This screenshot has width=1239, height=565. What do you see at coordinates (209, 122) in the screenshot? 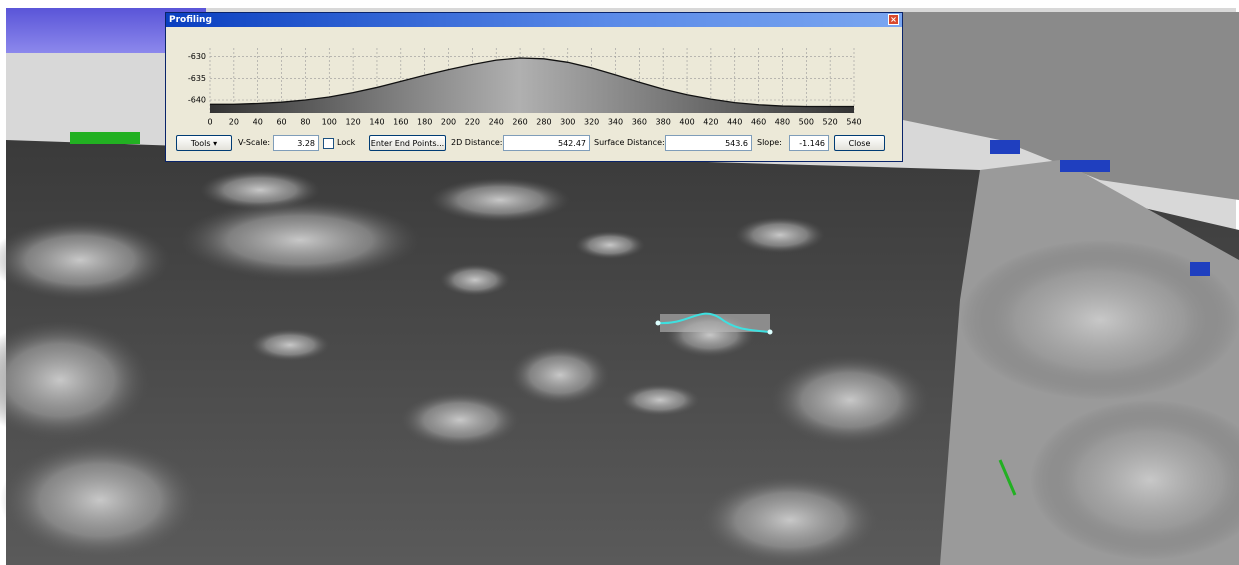
I see `x-tick-label: 0` at bounding box center [209, 122].